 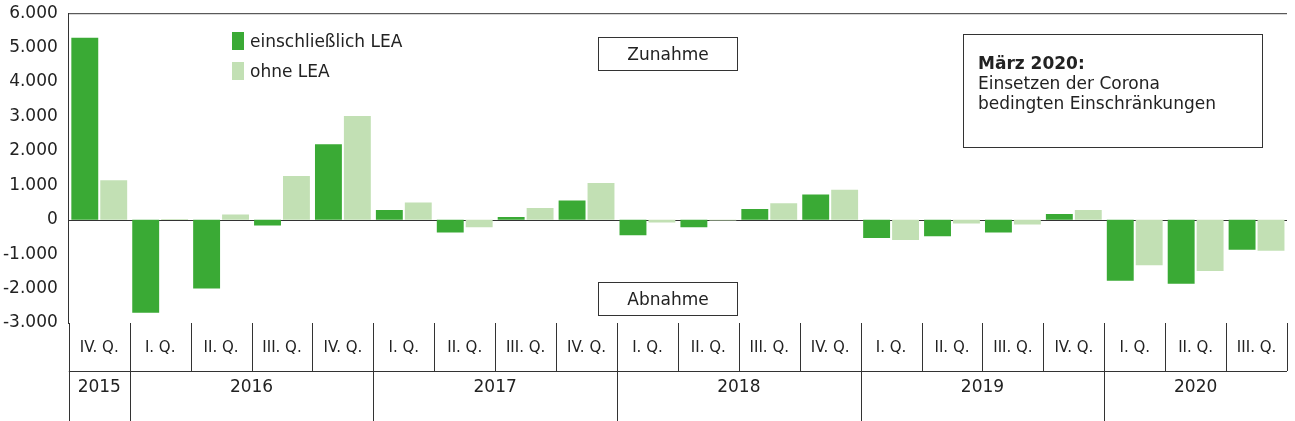 I want to click on text: 2016, so click(x=251, y=386).